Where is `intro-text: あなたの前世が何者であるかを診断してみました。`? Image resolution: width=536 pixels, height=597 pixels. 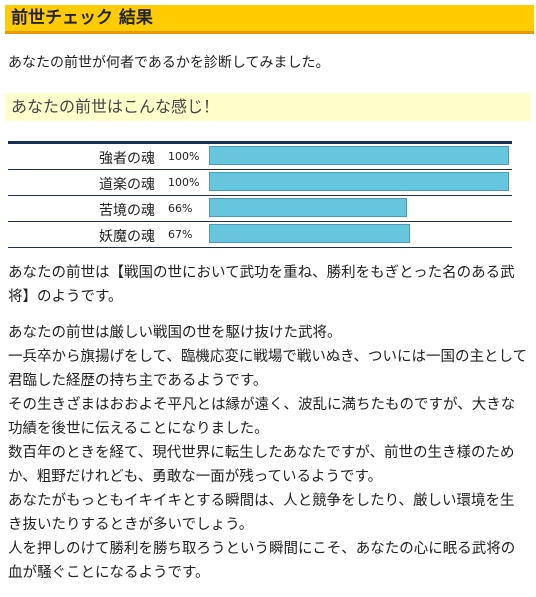 intro-text: あなたの前世が何者であるかを診断してみました。 is located at coordinates (169, 63).